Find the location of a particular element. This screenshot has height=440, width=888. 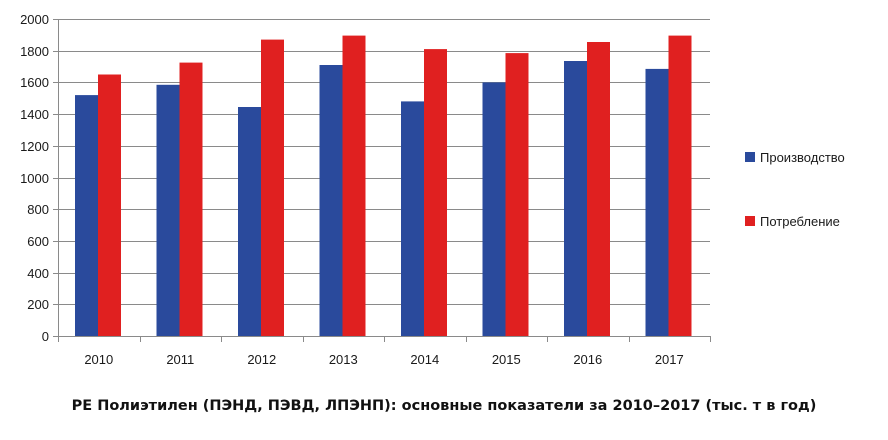

x-tick-label: 2015 is located at coordinates (506, 359).